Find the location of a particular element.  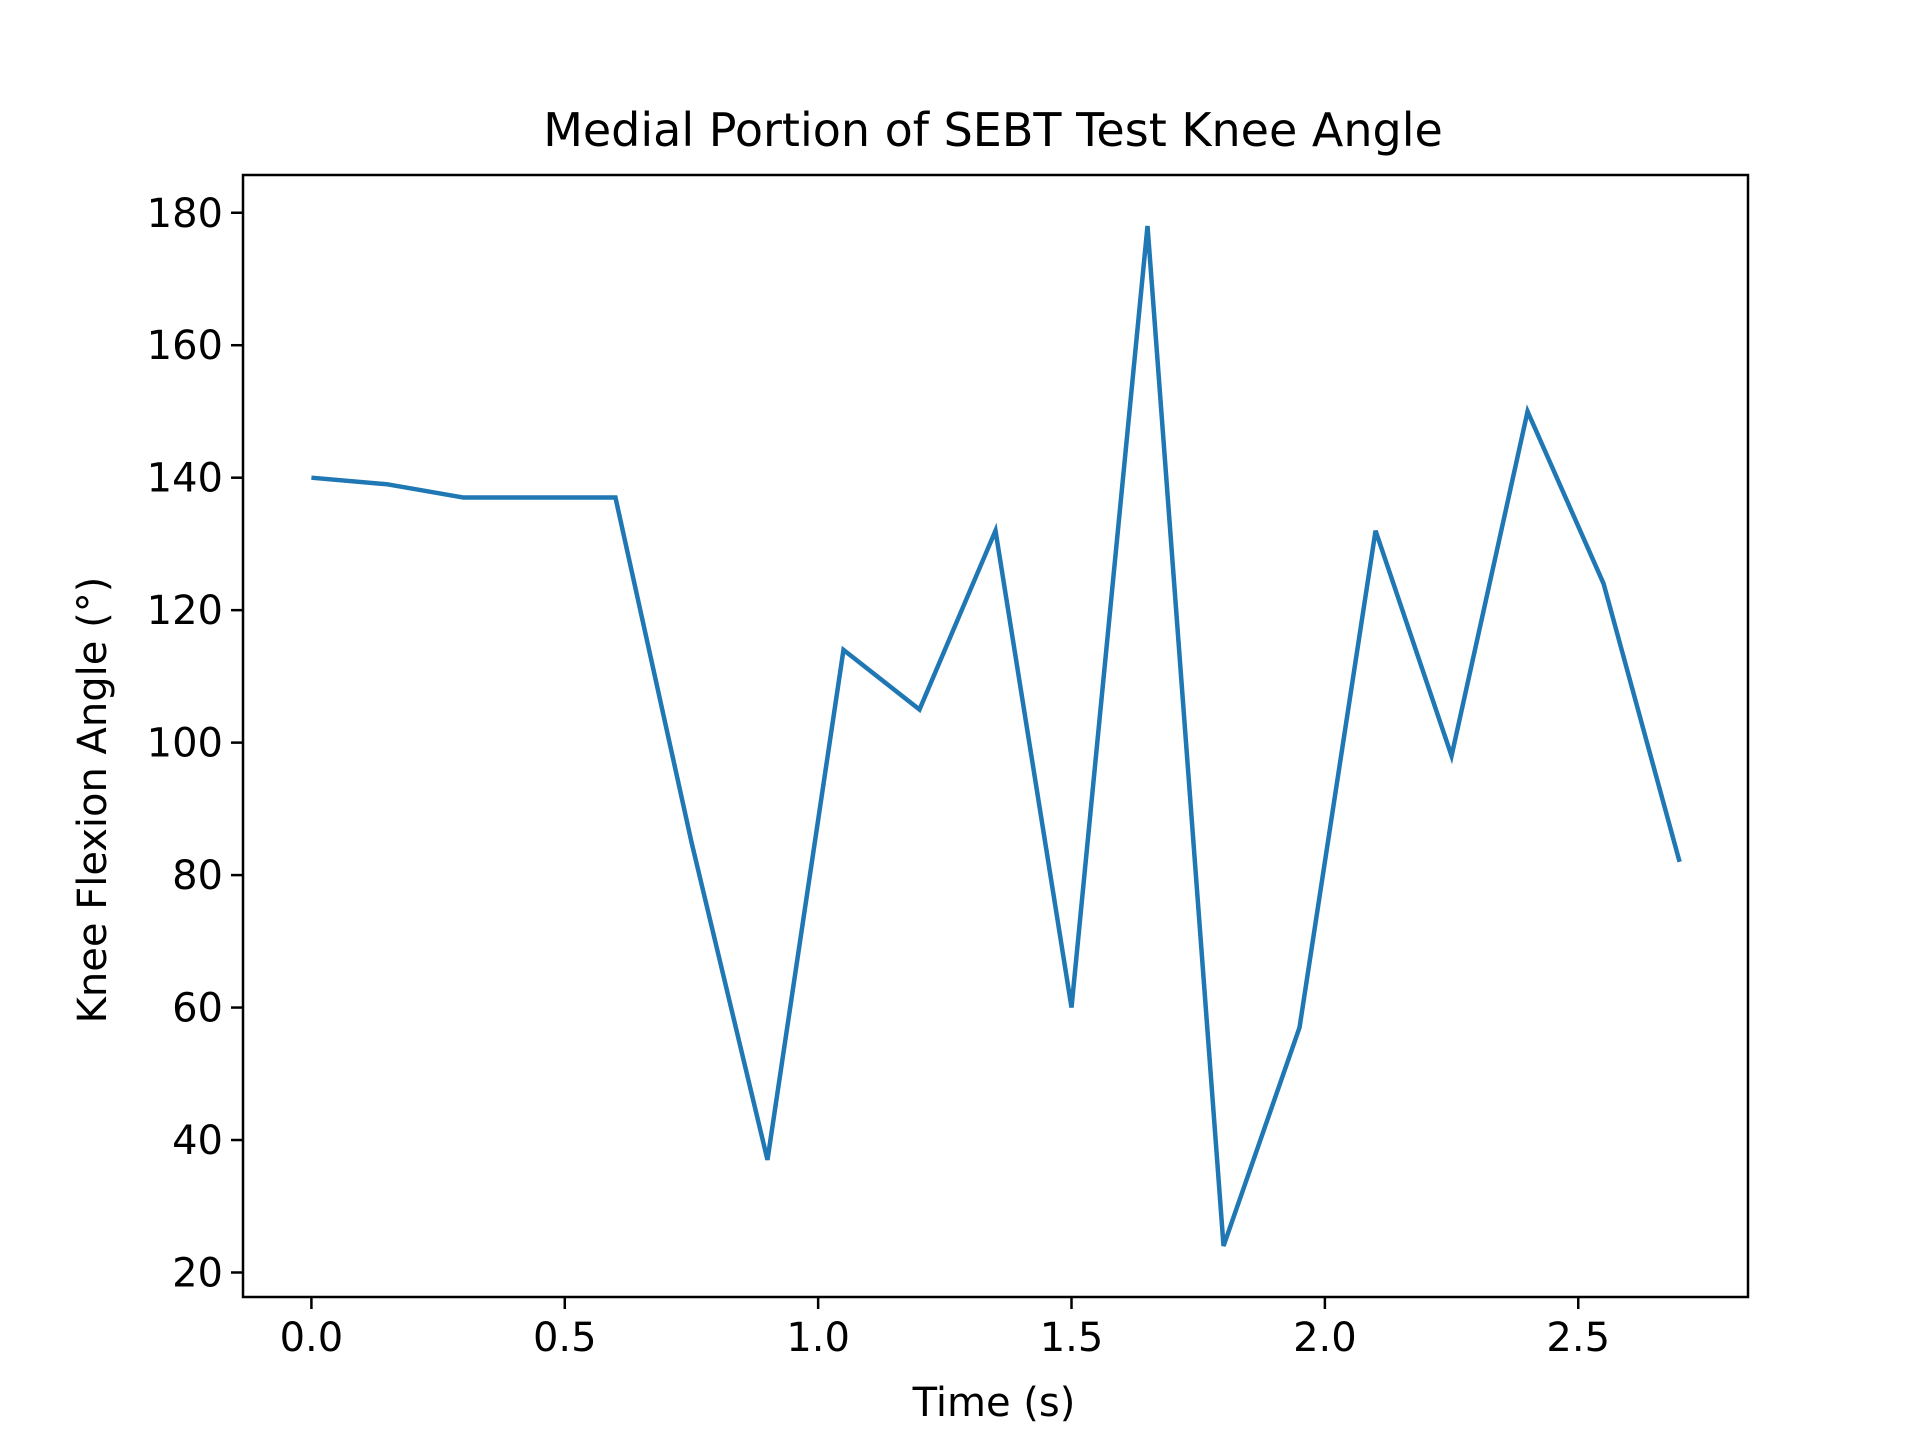

chart-title: Medial Portion of SEBT Test Knee Angle is located at coordinates (993, 130).